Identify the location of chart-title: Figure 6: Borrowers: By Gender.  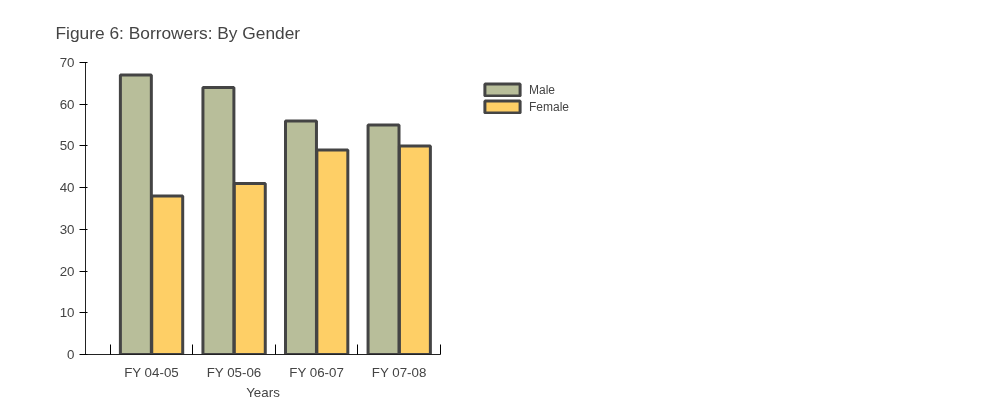
(178, 32).